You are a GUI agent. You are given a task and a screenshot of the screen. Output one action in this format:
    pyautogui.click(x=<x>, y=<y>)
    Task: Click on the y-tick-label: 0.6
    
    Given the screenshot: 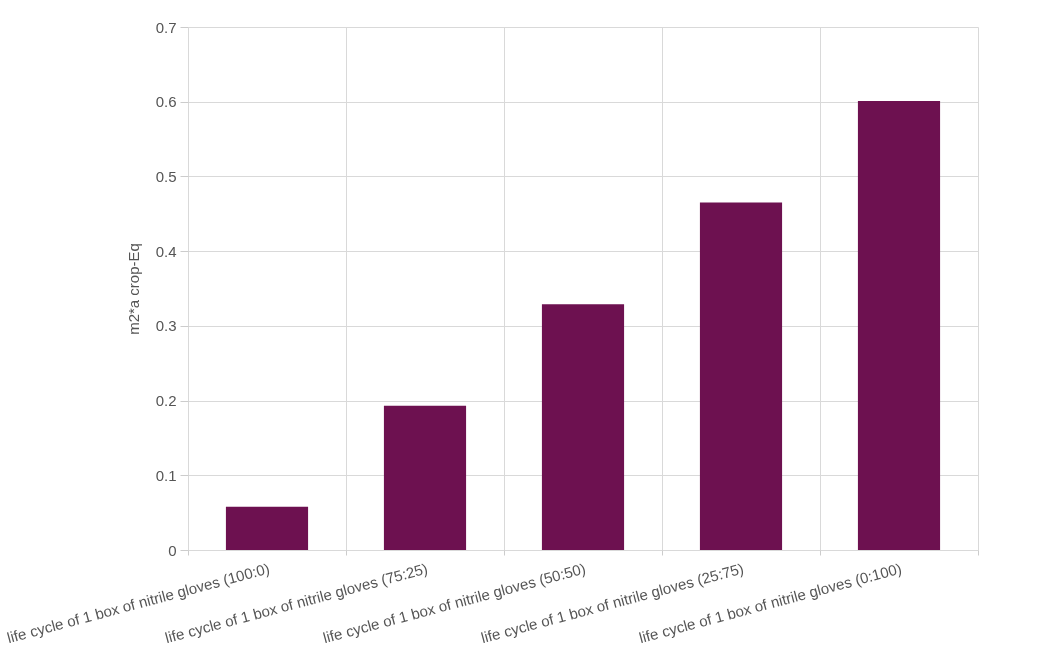 What is the action you would take?
    pyautogui.click(x=166, y=102)
    